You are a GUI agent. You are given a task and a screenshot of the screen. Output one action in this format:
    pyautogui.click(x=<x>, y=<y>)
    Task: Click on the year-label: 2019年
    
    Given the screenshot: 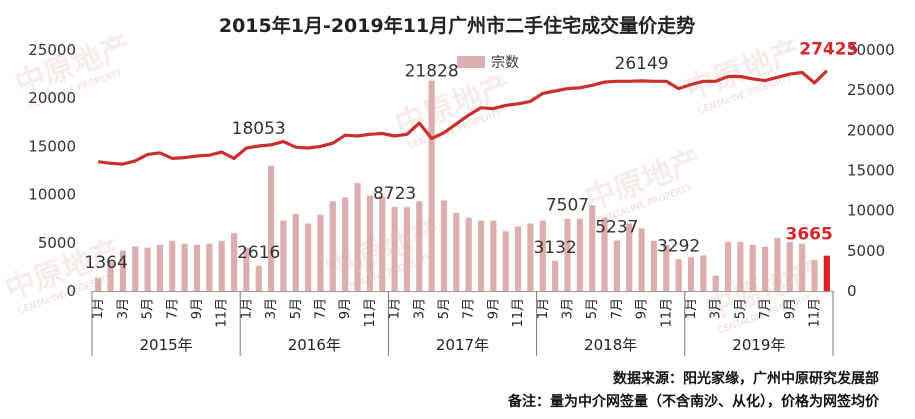 What is the action you would take?
    pyautogui.click(x=758, y=345)
    